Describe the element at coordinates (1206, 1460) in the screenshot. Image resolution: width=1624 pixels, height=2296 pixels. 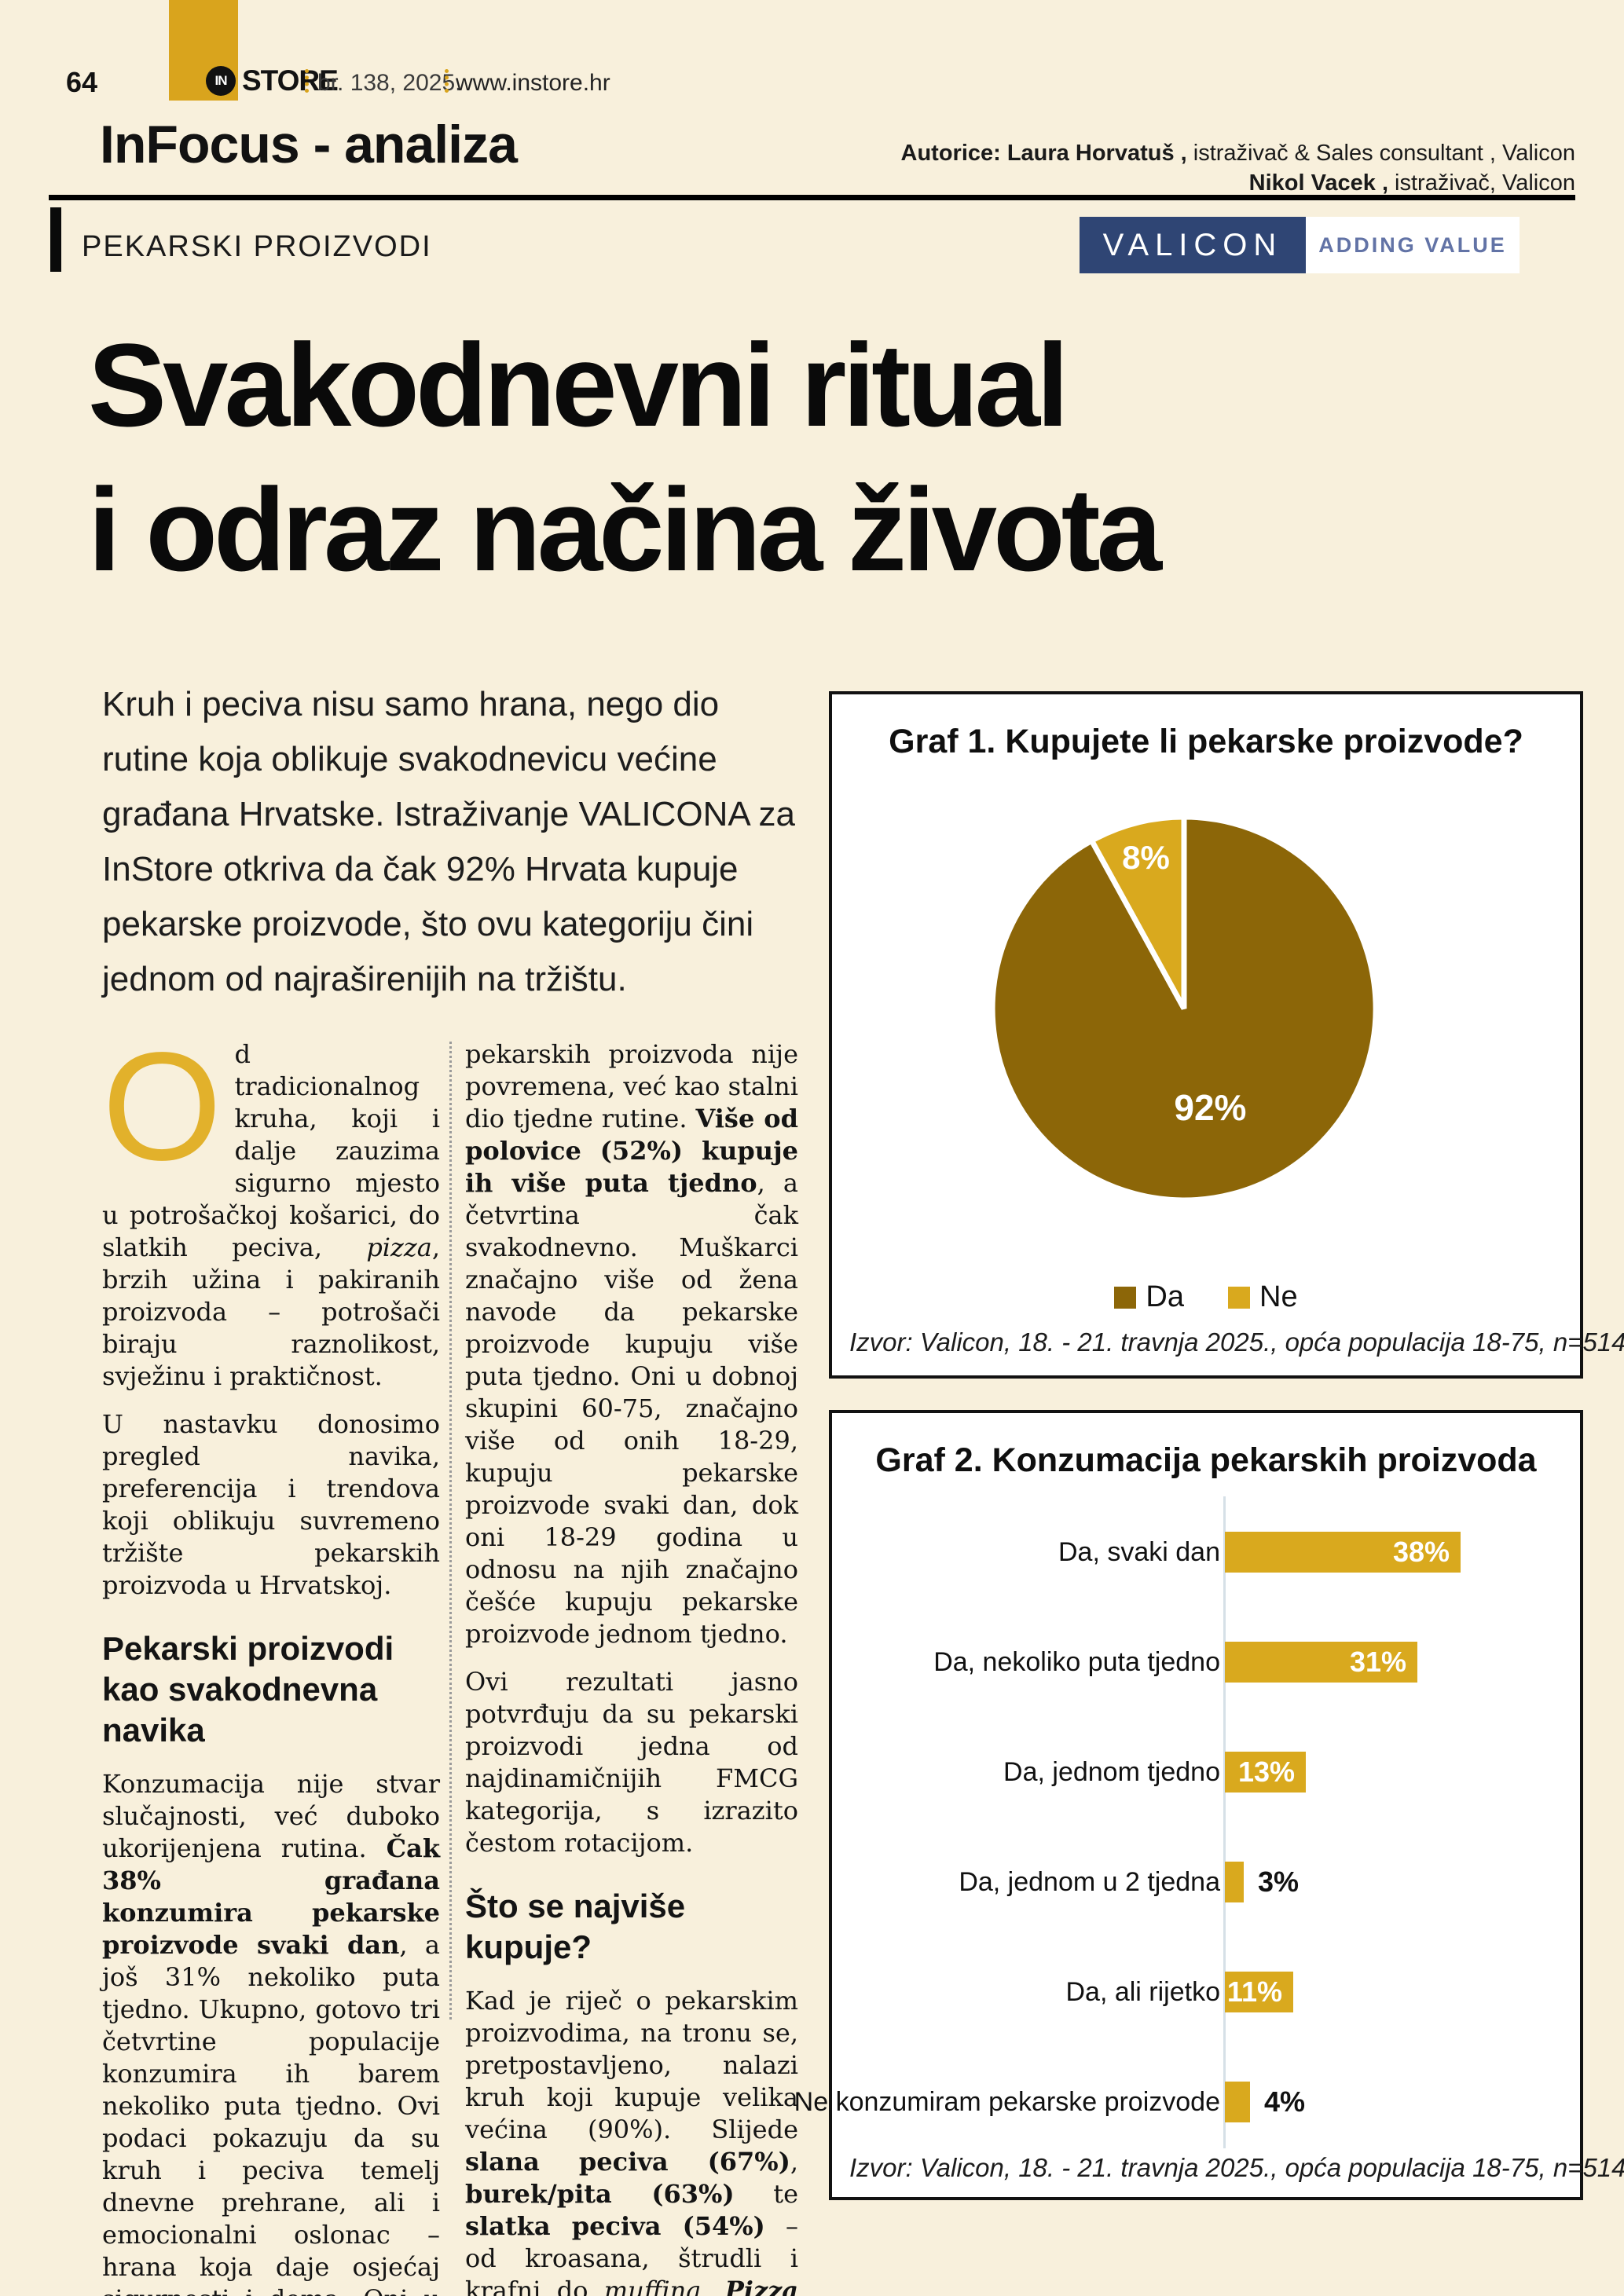
I see `chart-title: Graf 2. Konzumacija pekarskih proizvoda` at that location.